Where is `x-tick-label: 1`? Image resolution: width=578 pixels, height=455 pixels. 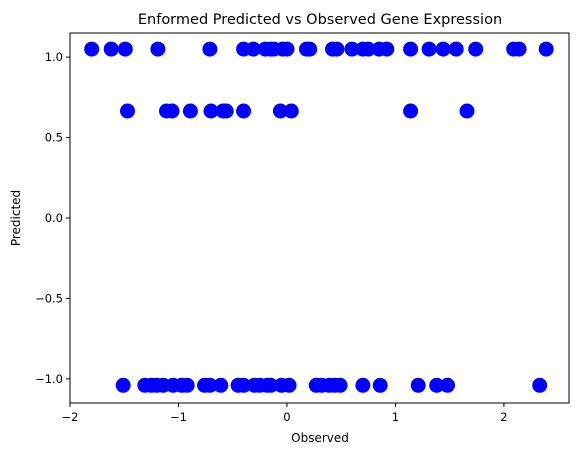
x-tick-label: 1 is located at coordinates (395, 417).